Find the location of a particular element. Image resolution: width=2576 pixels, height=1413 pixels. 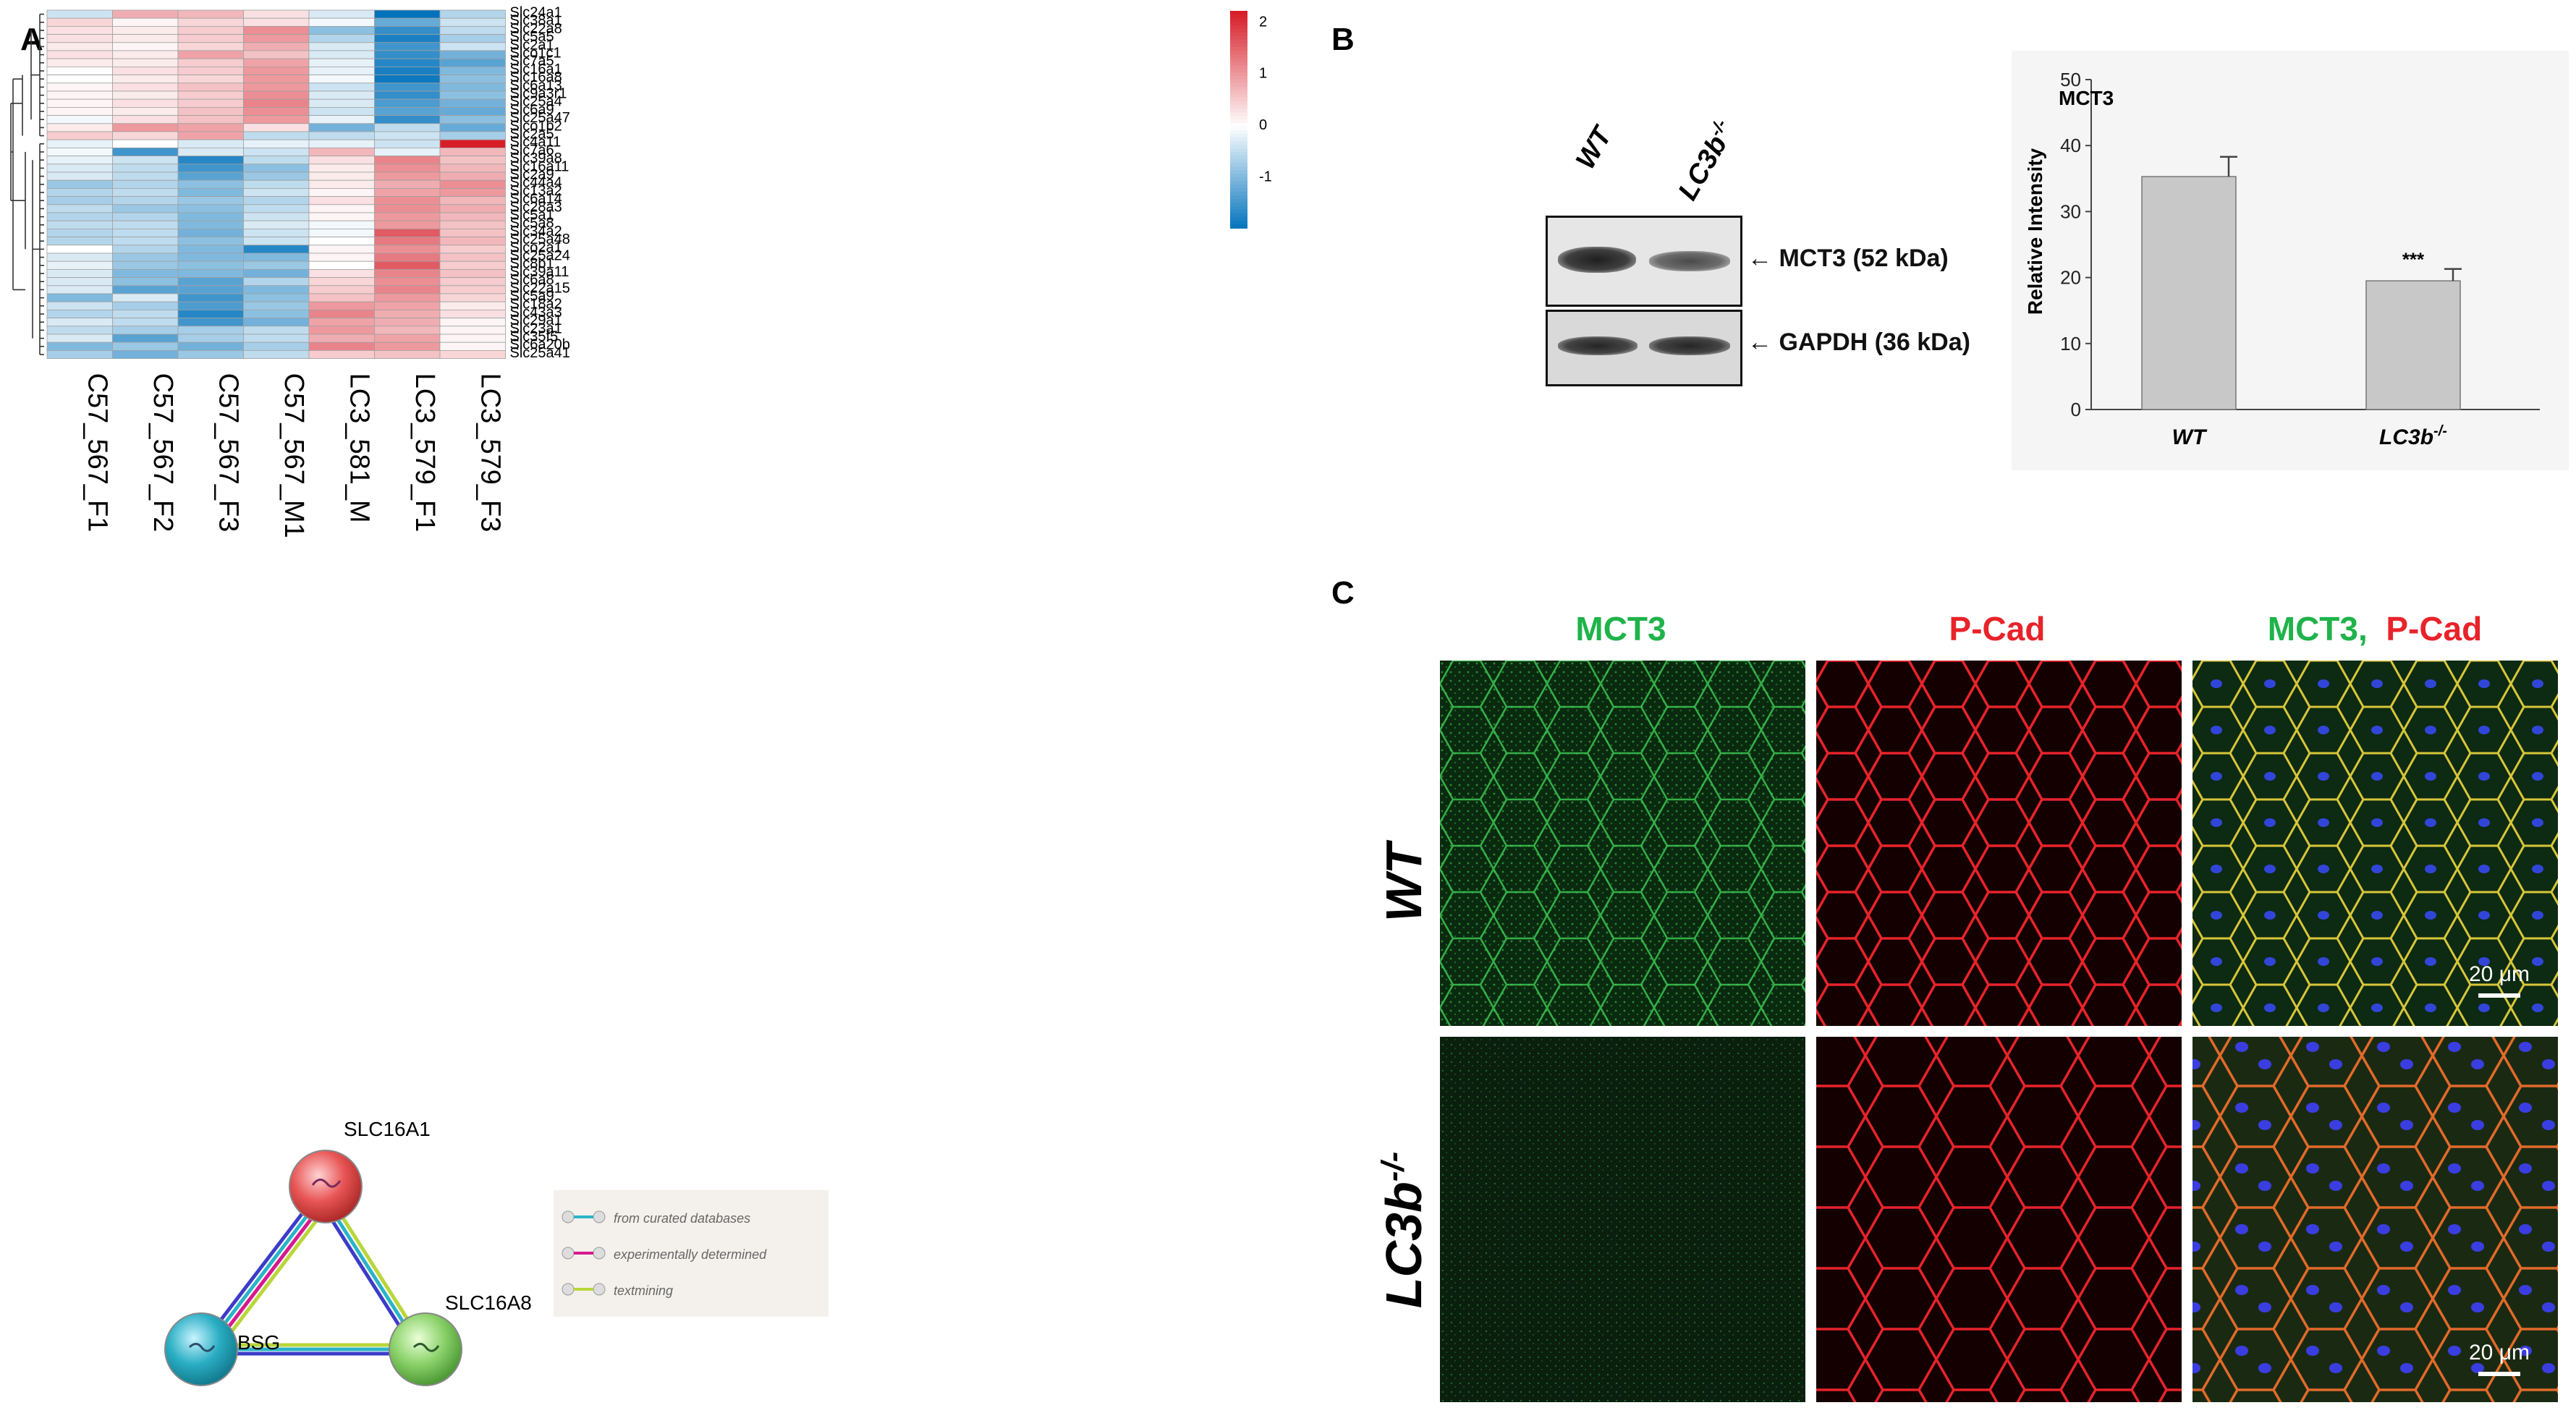

band-mct3-ko is located at coordinates (1690, 261).